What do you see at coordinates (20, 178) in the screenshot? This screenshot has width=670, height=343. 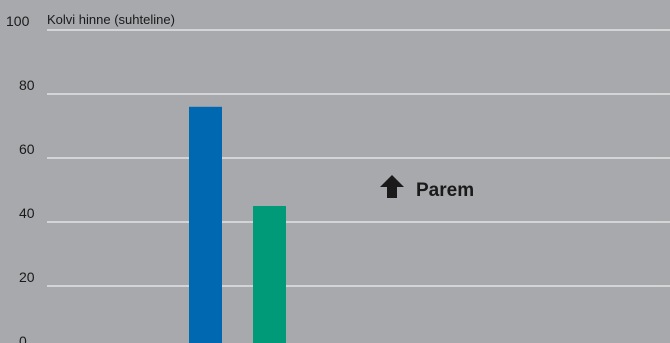 I see `y-axis-ticks: 0 20 40 60 80 100` at bounding box center [20, 178].